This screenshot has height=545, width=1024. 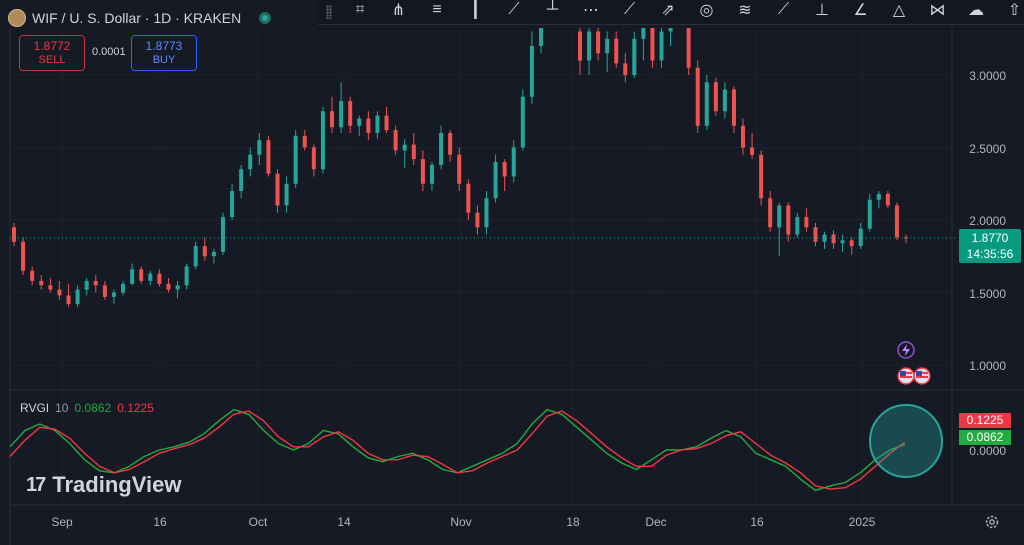 I want to click on vertical-line-icon: ┴, so click(x=552, y=9).